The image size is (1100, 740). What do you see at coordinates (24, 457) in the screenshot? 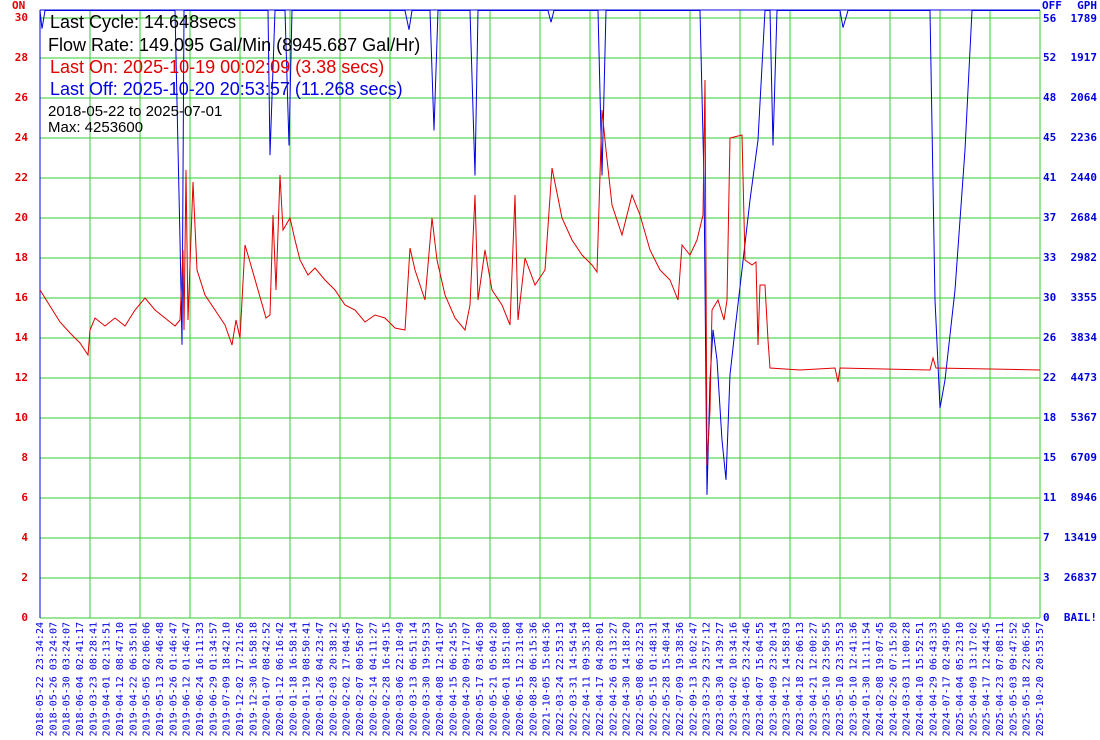
I see `y-tick-label: 8` at bounding box center [24, 457].